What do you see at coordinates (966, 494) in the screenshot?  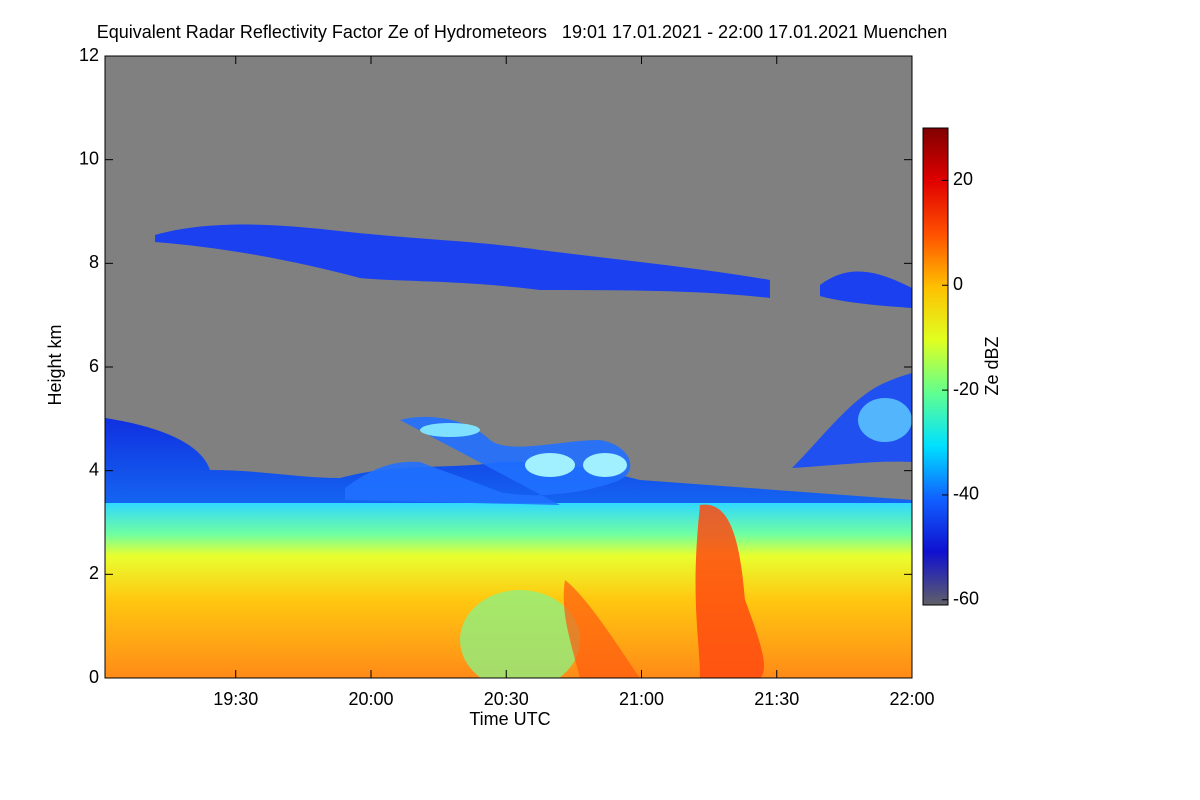 I see `colorbar-tick-label: -40` at bounding box center [966, 494].